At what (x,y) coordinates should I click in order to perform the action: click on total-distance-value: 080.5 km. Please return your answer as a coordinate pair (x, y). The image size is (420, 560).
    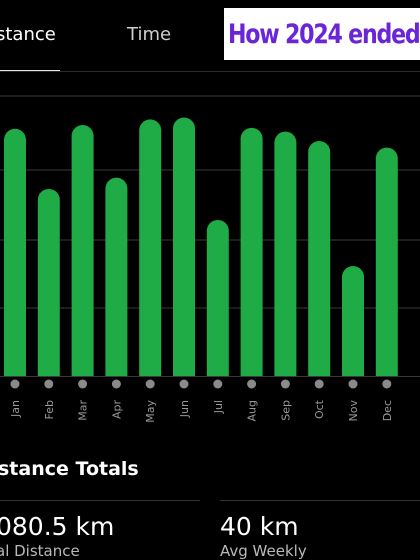
    Looking at the image, I should click on (57, 526).